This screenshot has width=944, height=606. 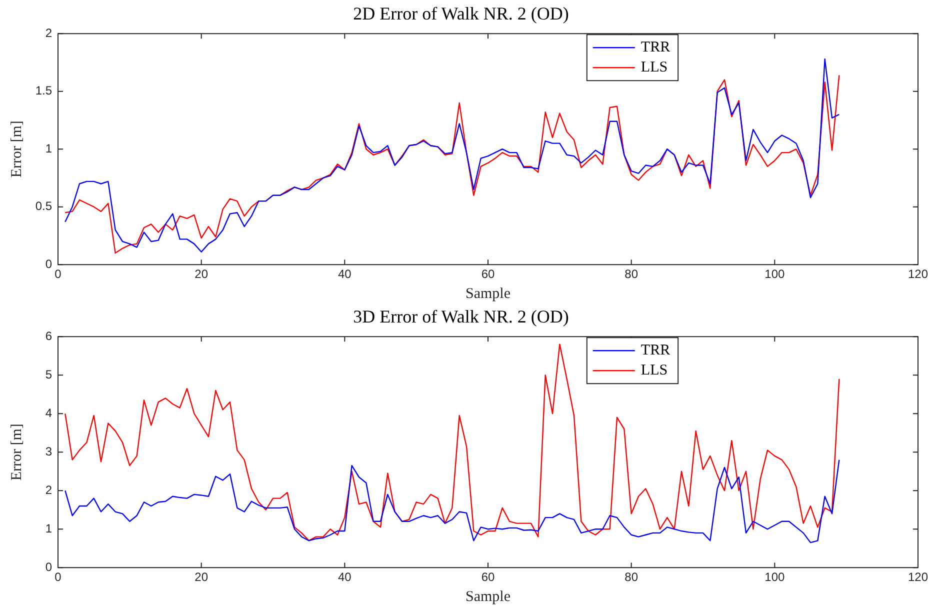 I want to click on chart-title: 2D Error of Walk NR. 2 (OD), so click(x=461, y=14).